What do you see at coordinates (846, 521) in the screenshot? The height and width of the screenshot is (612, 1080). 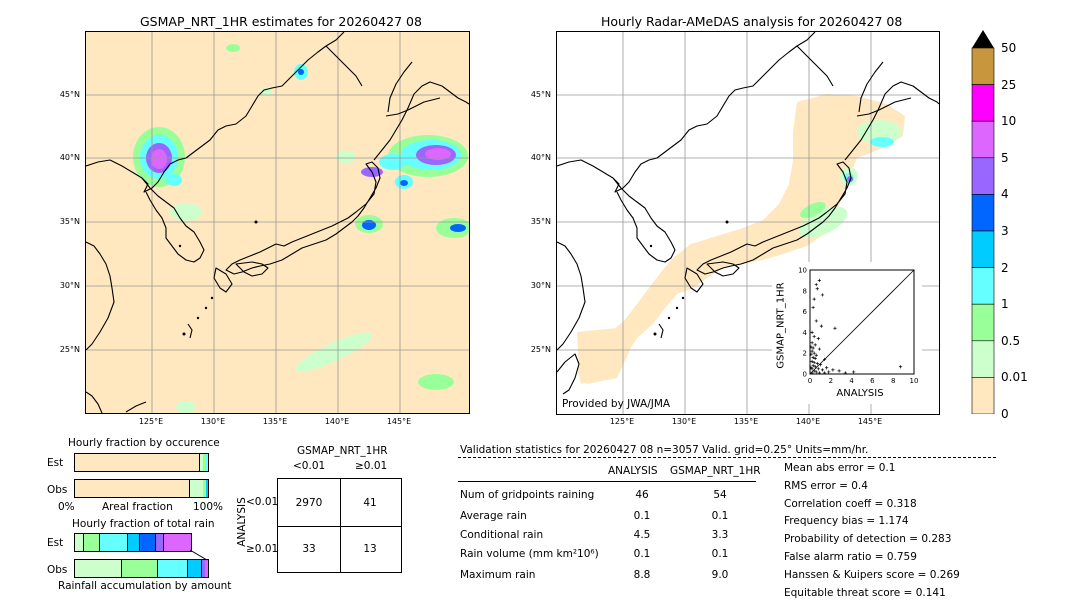 I see `validation-score: Frequency bias = 1.174` at bounding box center [846, 521].